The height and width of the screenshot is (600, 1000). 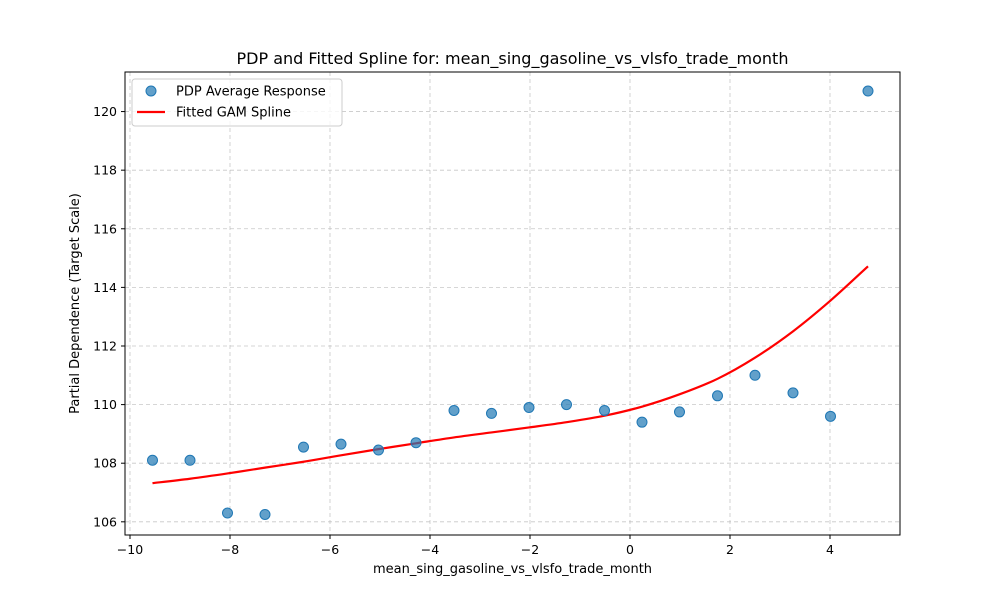 What do you see at coordinates (430, 549) in the screenshot?
I see `x-tick-label: −4` at bounding box center [430, 549].